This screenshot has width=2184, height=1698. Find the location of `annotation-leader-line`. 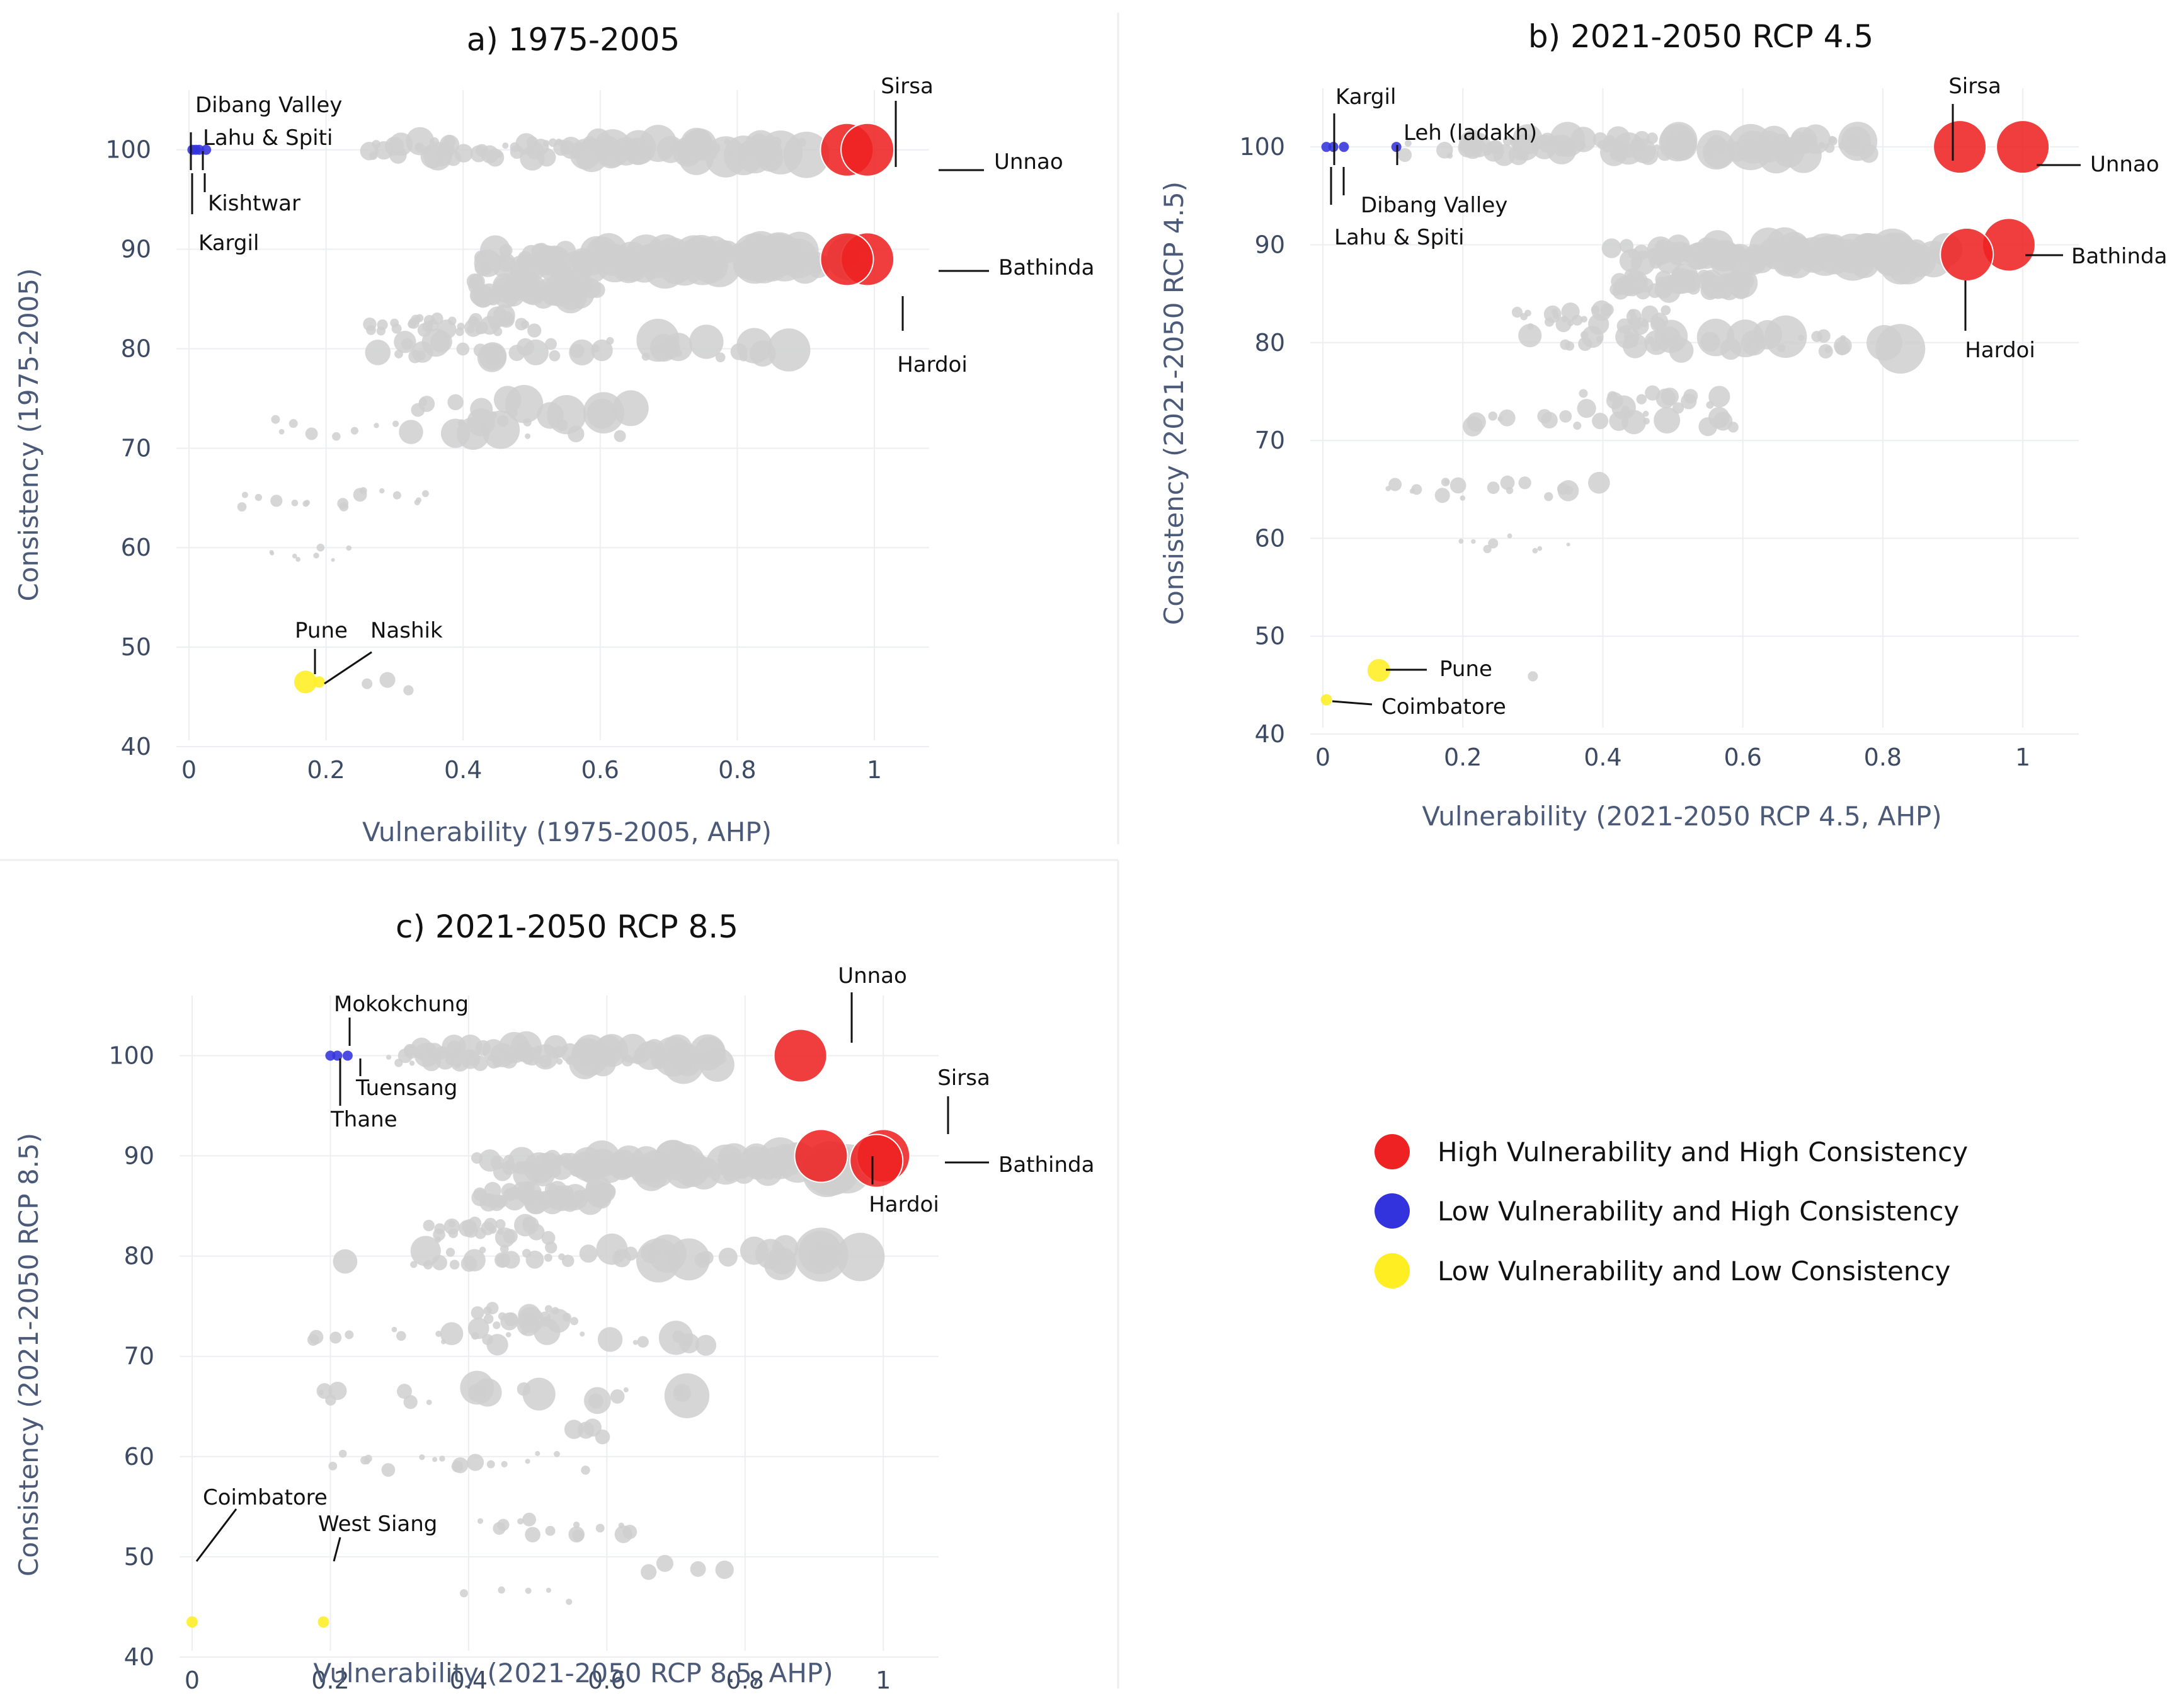

annotation-leader-line is located at coordinates (1352, 703).